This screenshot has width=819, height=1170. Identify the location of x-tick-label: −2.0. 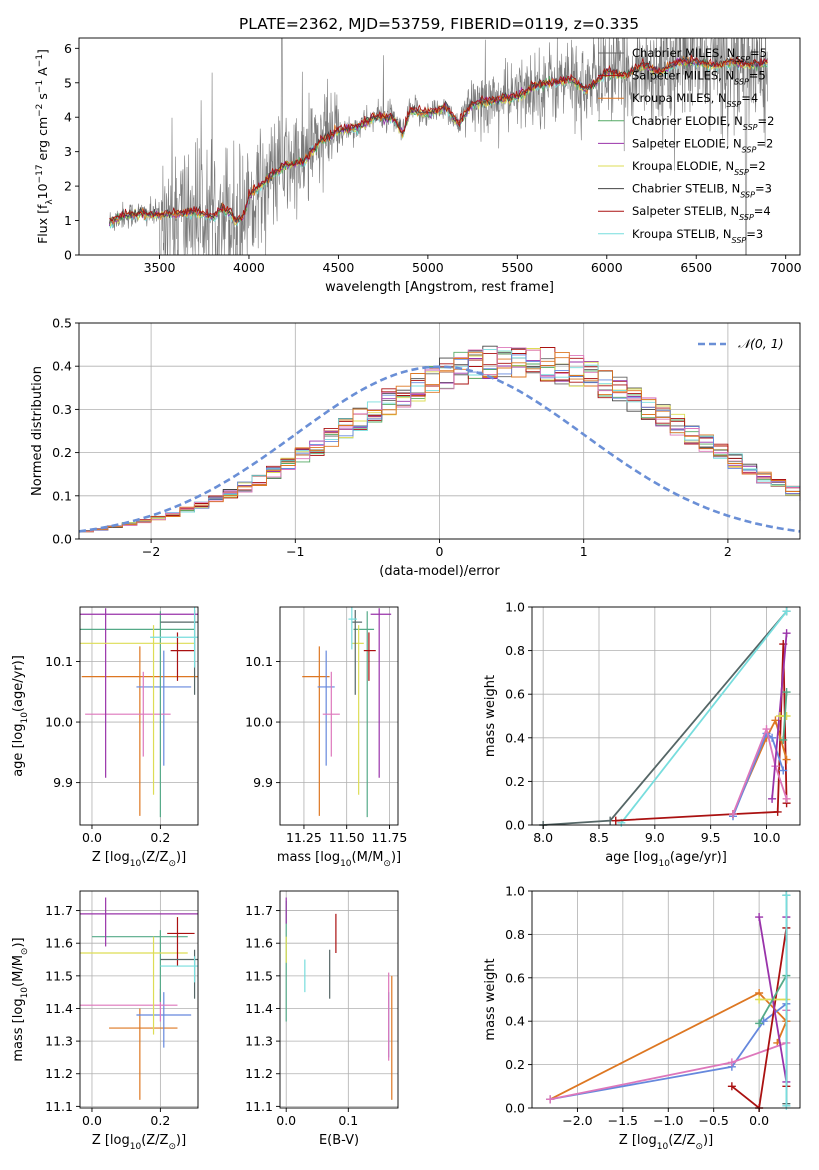
(577, 1120).